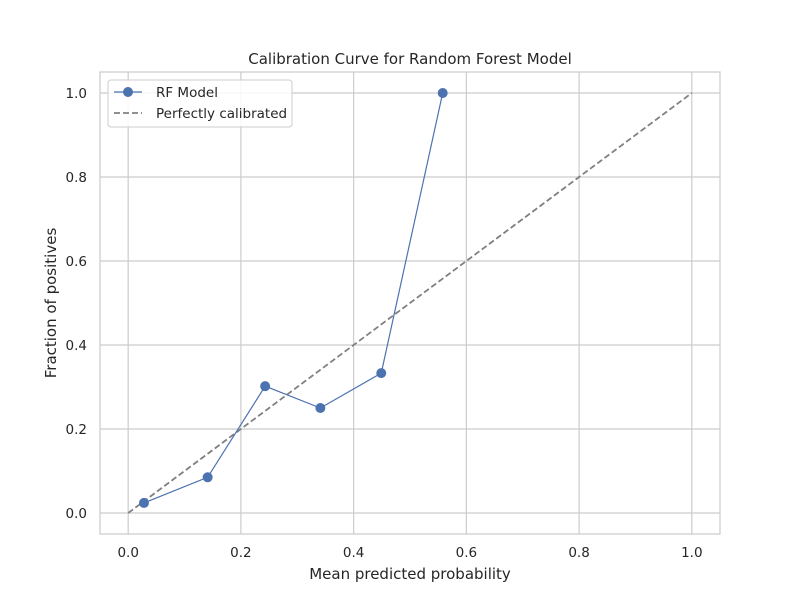 This screenshot has width=800, height=600. Describe the element at coordinates (76, 262) in the screenshot. I see `y-tick-label: 0.6` at that location.